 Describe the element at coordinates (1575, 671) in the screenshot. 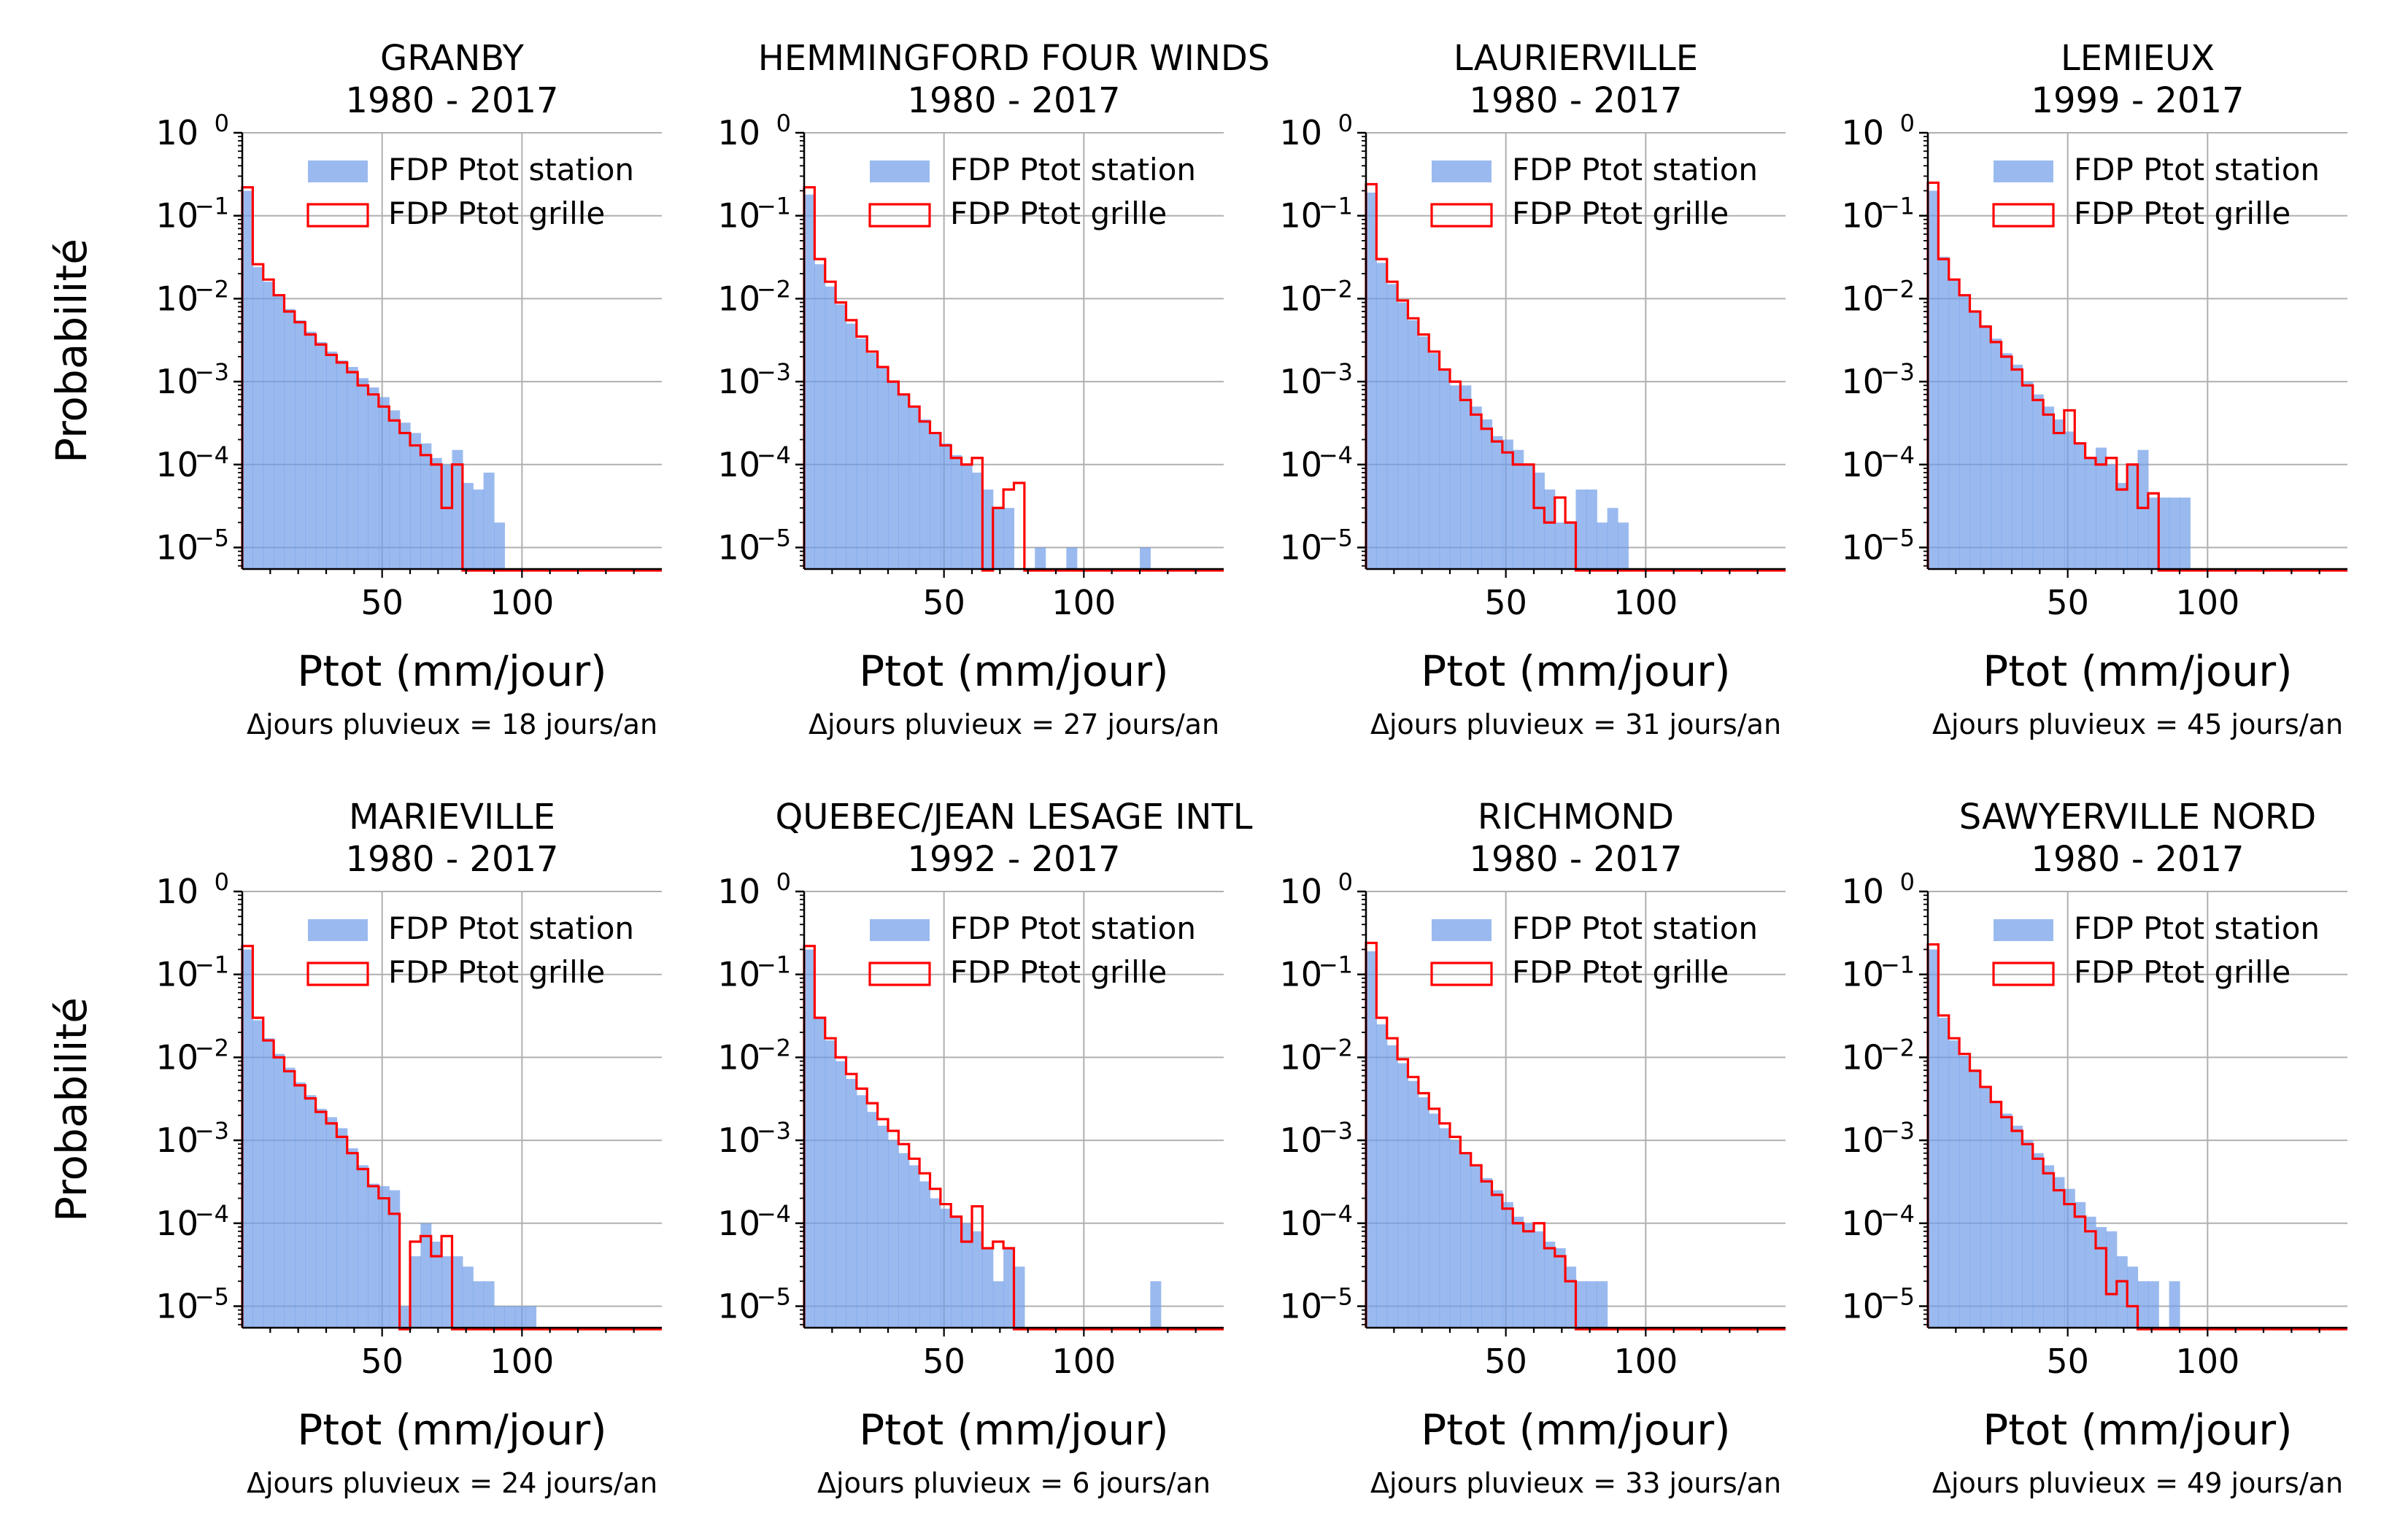

I see `x-axis-label: Ptot (mm/jour)` at that location.